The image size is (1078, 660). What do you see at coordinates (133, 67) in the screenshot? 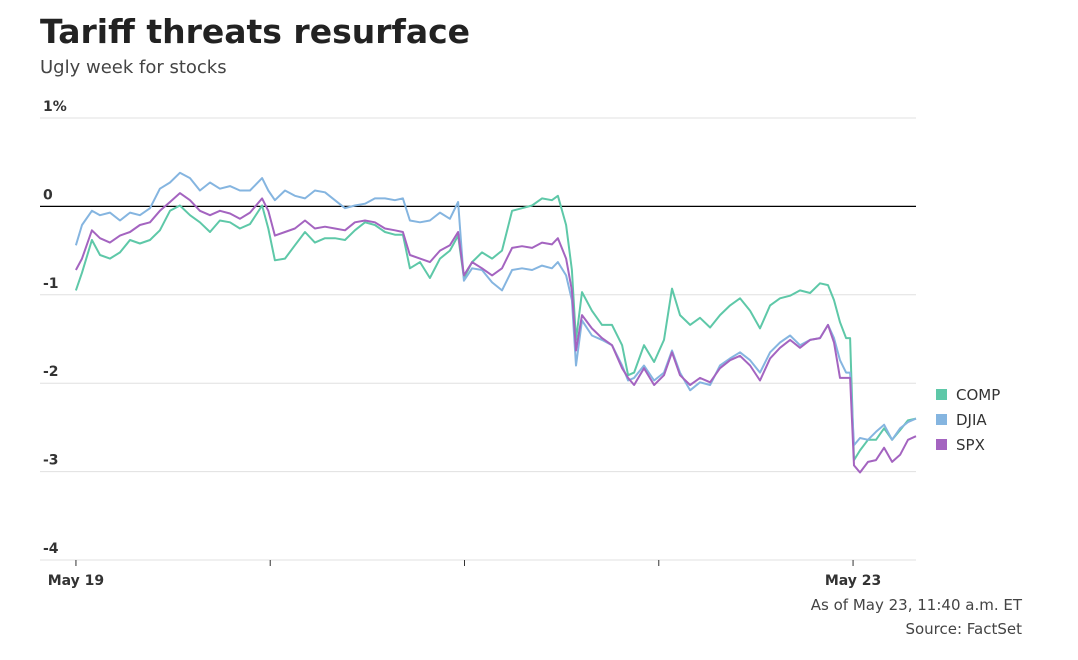
I see `chart-subtitle: Ugly week for stocks` at bounding box center [133, 67].